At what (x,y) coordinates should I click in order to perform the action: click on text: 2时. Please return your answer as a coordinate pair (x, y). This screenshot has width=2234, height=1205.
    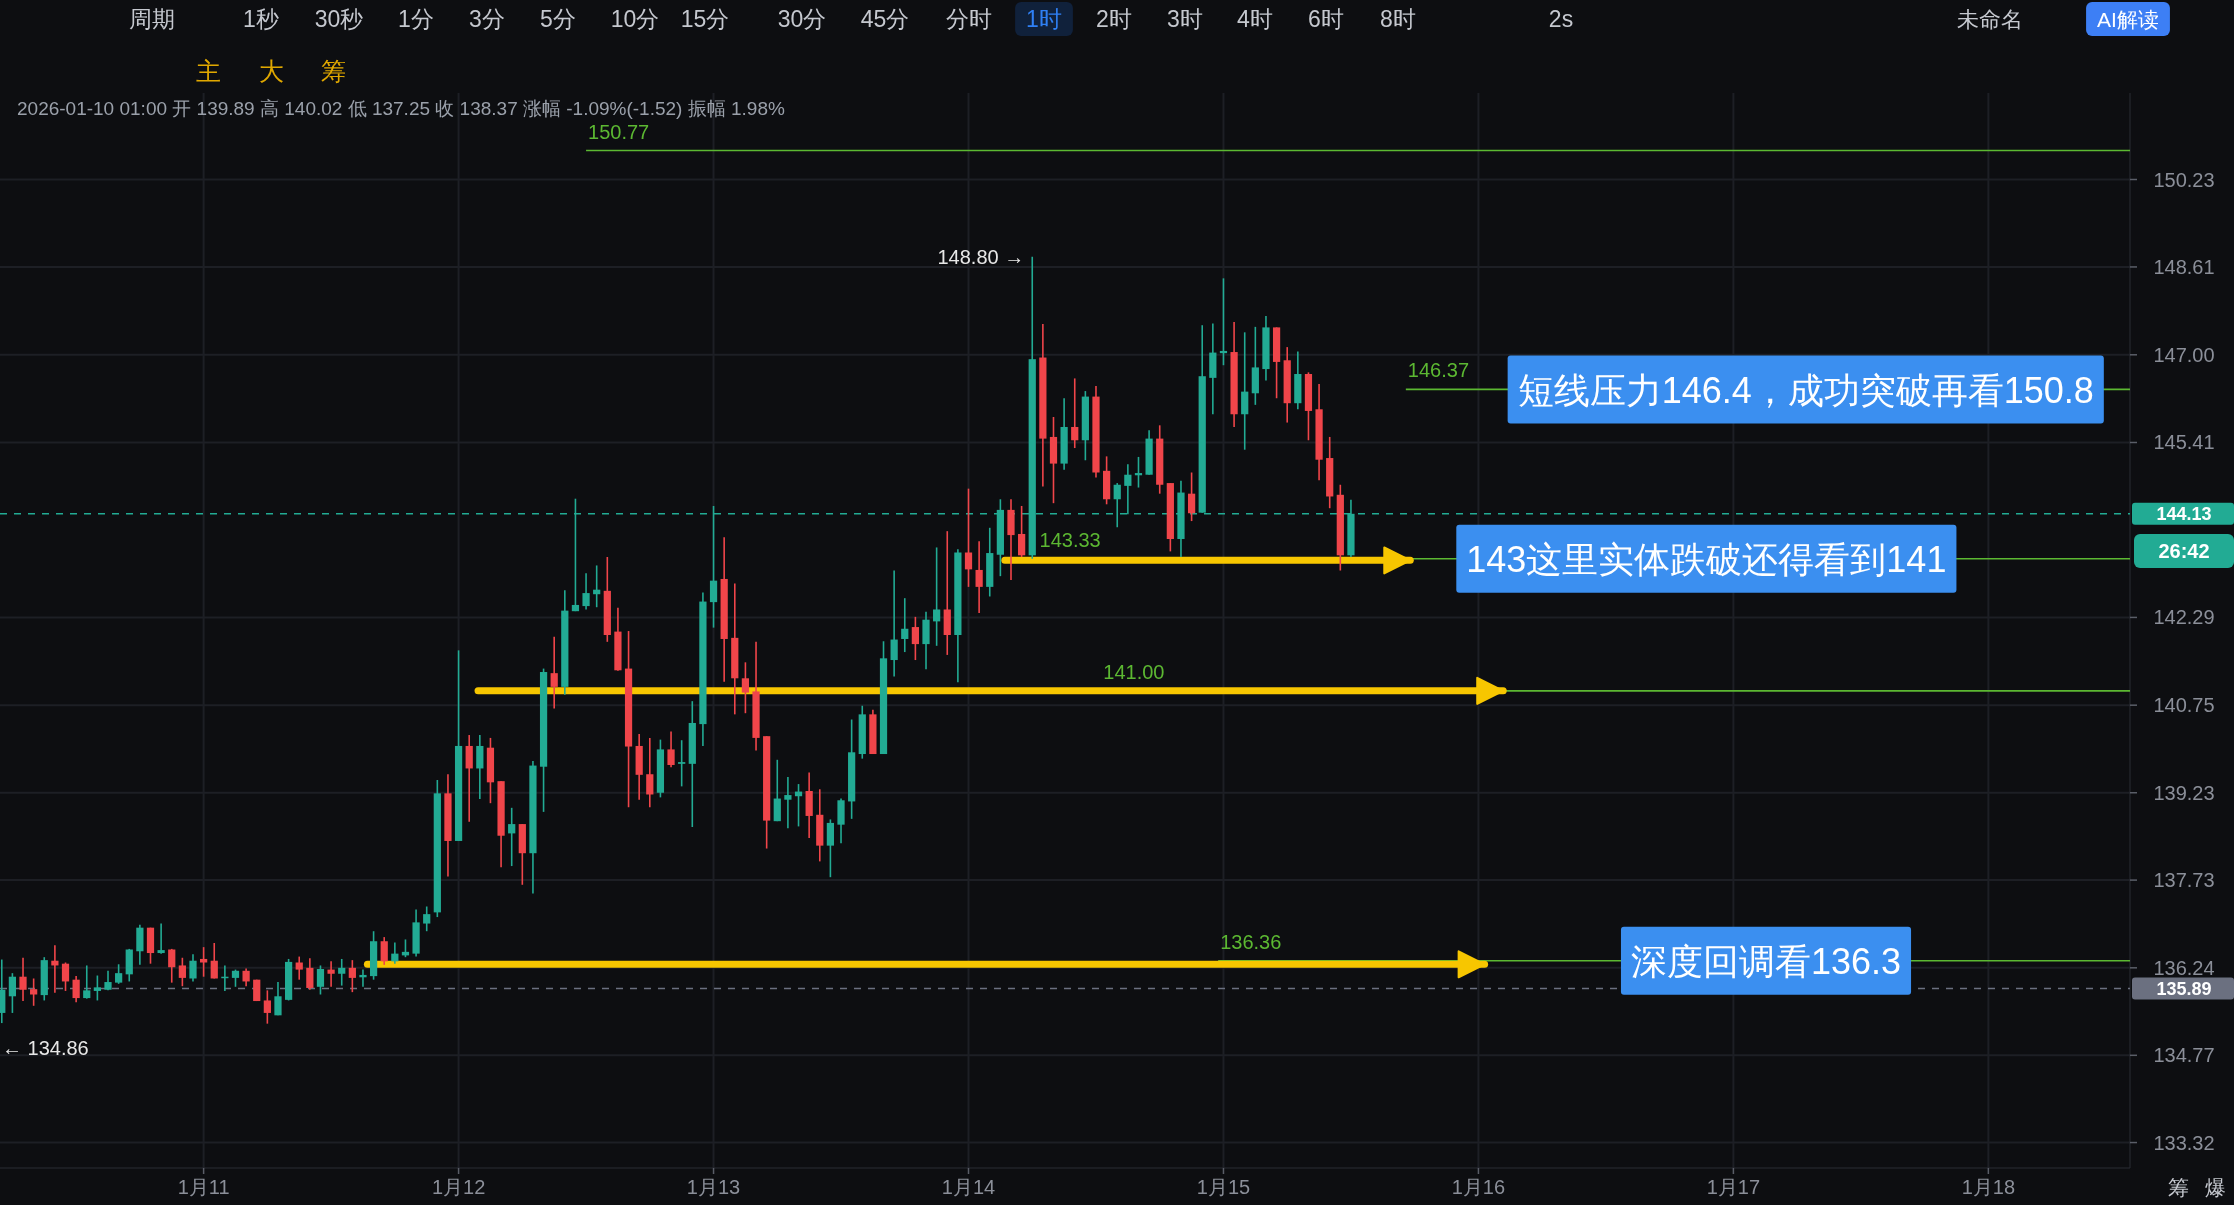
    Looking at the image, I should click on (1114, 19).